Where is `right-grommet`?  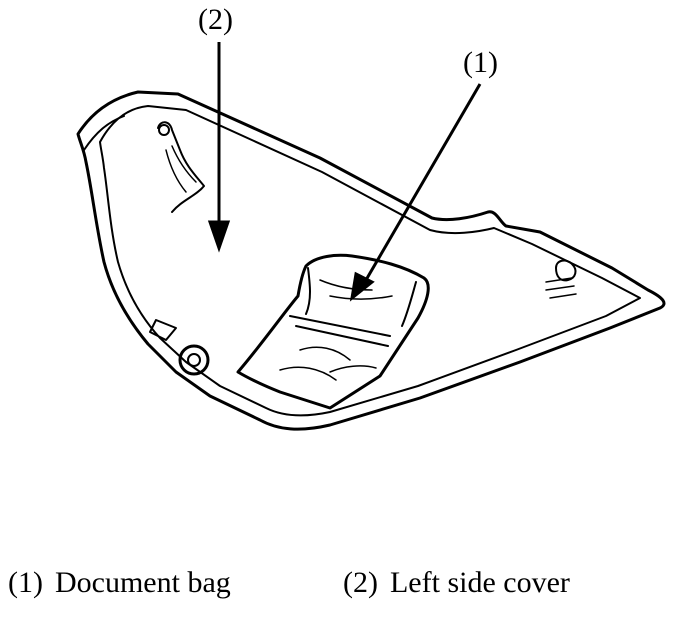 right-grommet is located at coordinates (566, 270).